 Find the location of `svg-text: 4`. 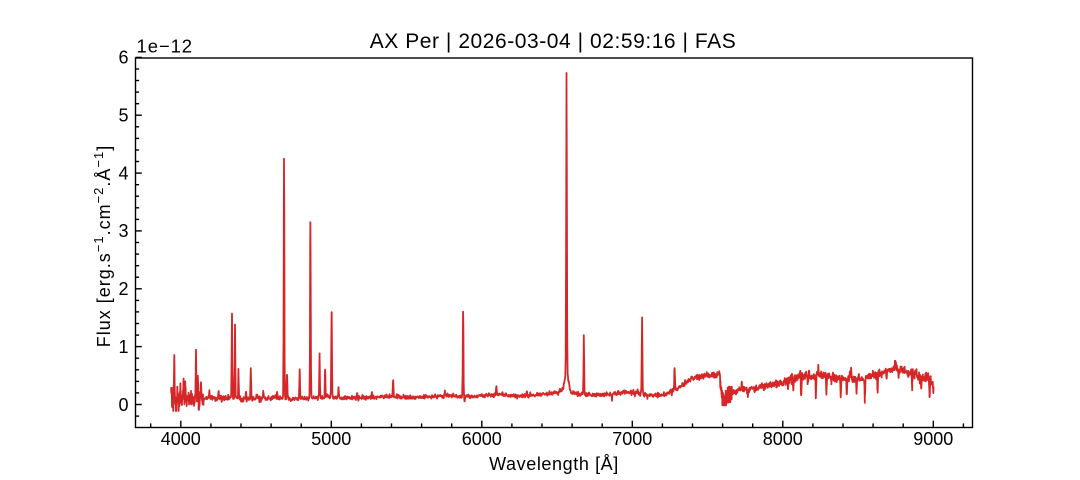

svg-text: 4 is located at coordinates (123, 173).